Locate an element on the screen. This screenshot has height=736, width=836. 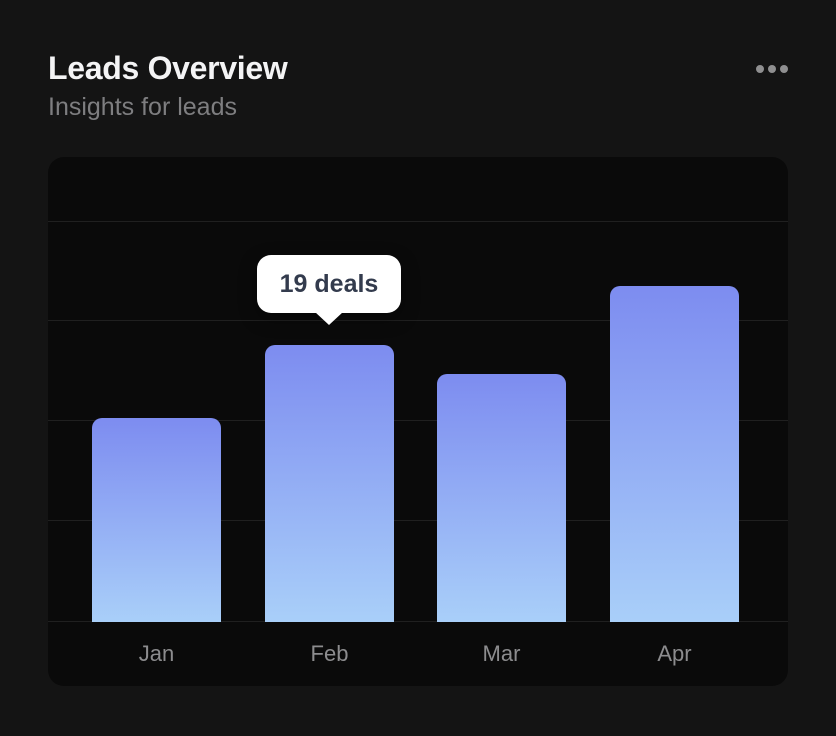
x-axis-label-feb: Feb is located at coordinates (329, 653).